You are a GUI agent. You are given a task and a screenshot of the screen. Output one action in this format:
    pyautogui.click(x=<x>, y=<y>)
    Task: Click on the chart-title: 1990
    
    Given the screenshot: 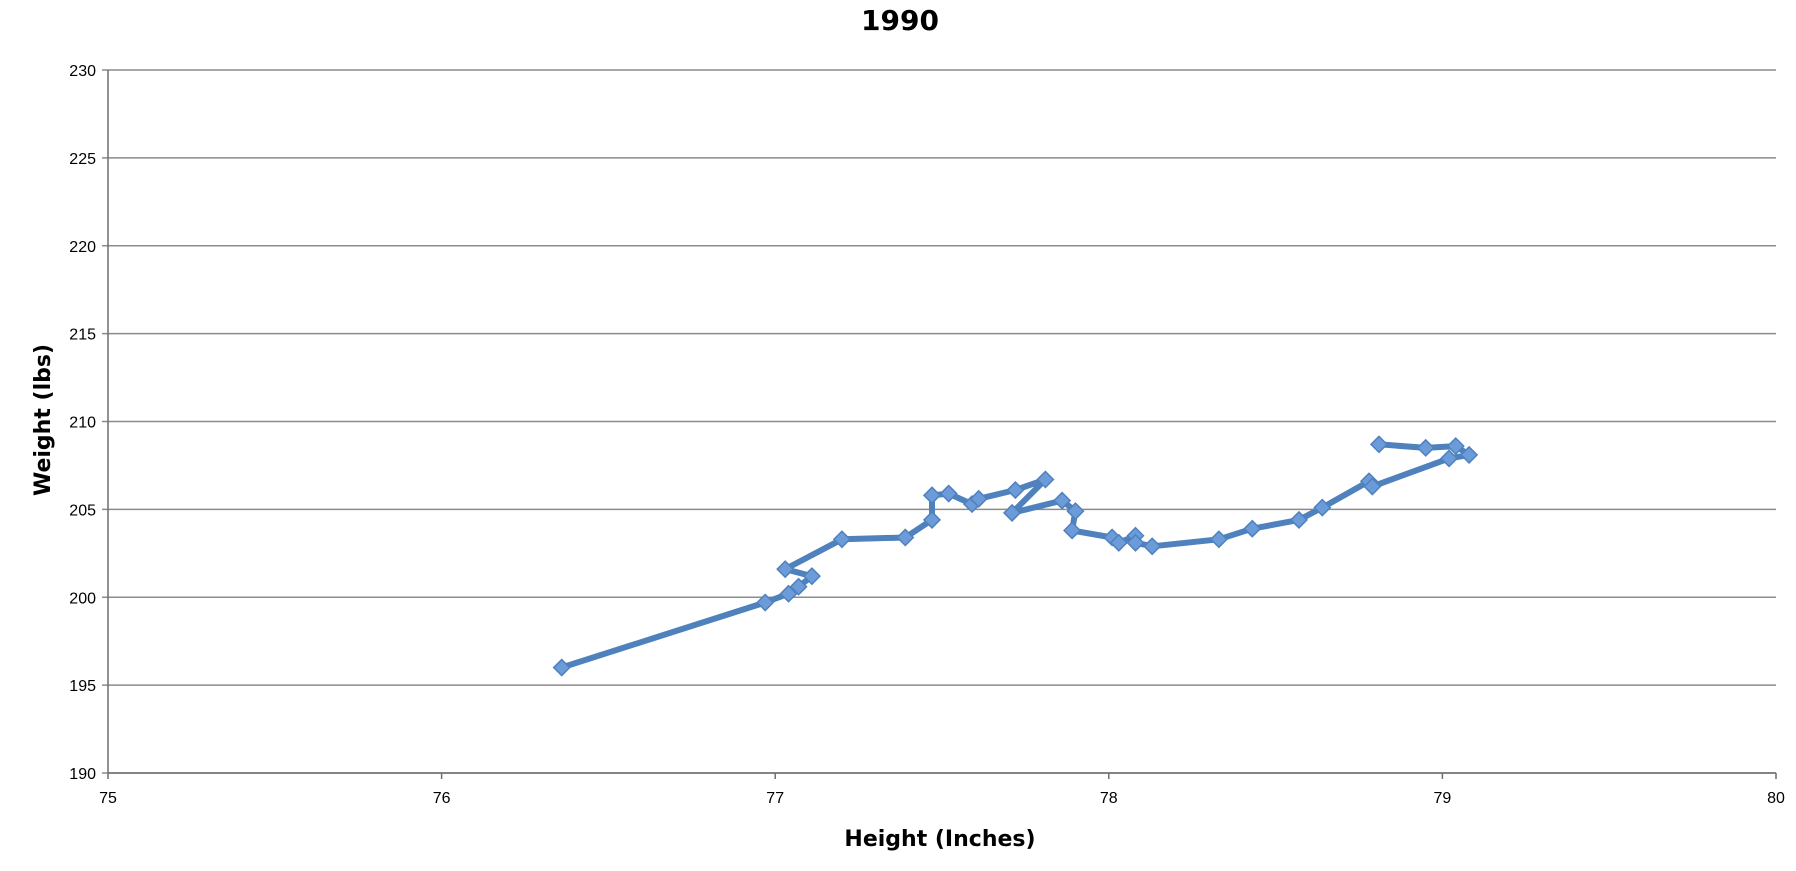 What is the action you would take?
    pyautogui.click(x=900, y=20)
    